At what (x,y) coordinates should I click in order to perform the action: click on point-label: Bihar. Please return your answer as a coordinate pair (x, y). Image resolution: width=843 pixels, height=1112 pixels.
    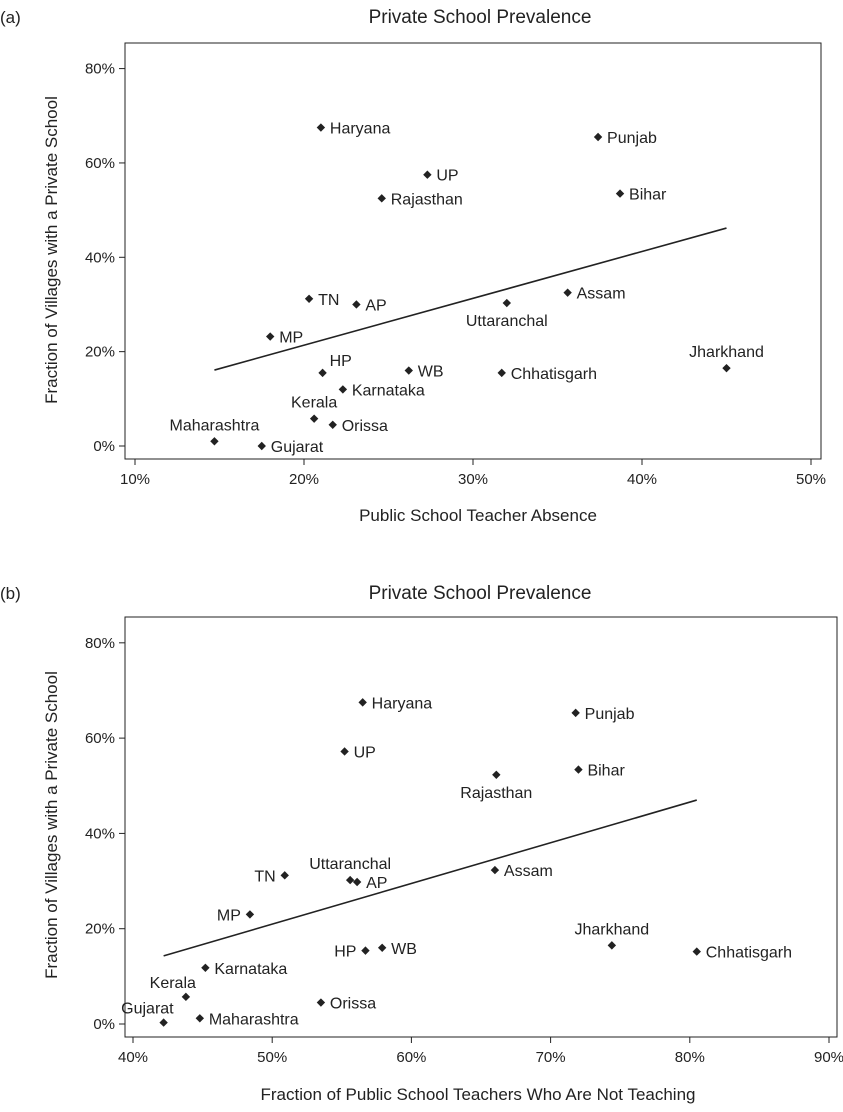
    Looking at the image, I should click on (606, 771).